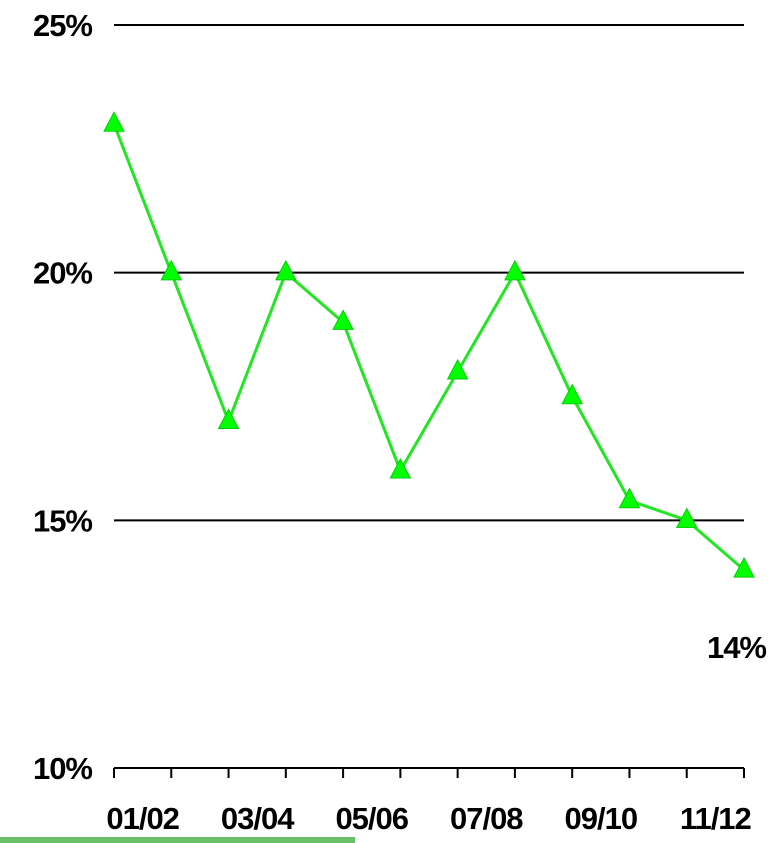 Image resolution: width=782 pixels, height=843 pixels. I want to click on x-tick-label: 03/04, so click(258, 818).